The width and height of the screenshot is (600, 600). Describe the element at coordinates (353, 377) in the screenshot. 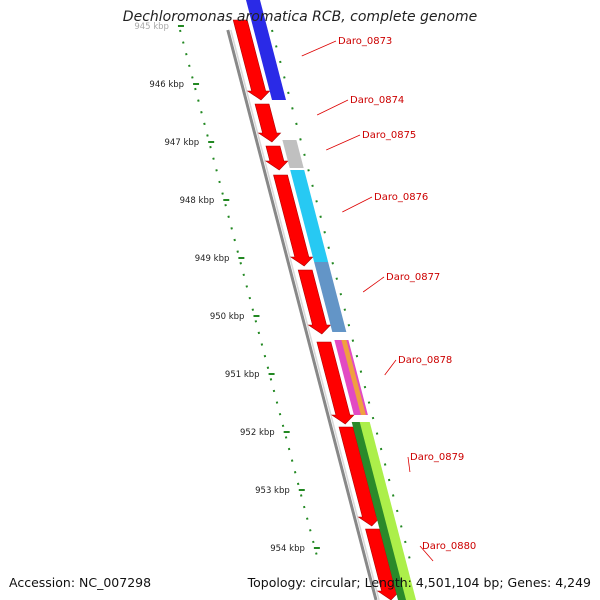

I see `feature-orange-segment` at that location.